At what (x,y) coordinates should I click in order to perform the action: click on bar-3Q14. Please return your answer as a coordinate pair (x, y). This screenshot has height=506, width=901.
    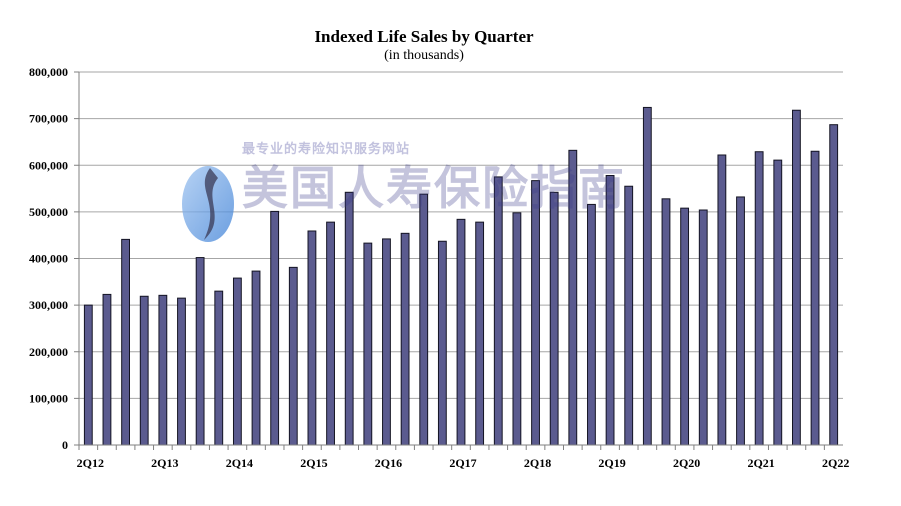
    Looking at the image, I should click on (256, 358).